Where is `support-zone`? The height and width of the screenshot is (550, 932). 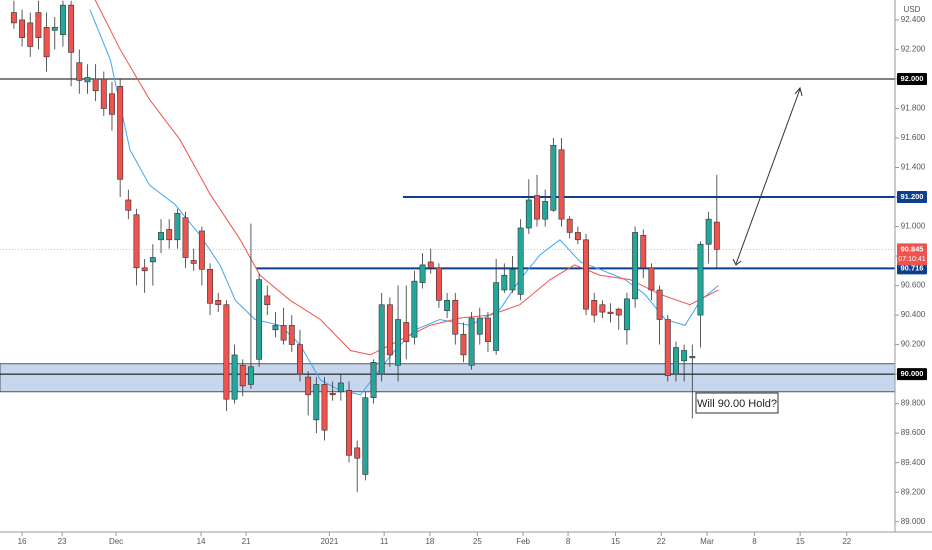
support-zone is located at coordinates (448, 378).